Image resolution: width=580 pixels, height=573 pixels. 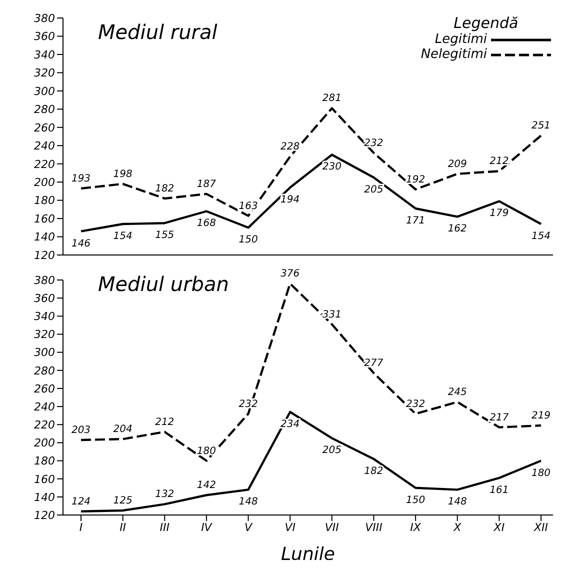 I want to click on x-tick-label: IX, so click(x=416, y=527).